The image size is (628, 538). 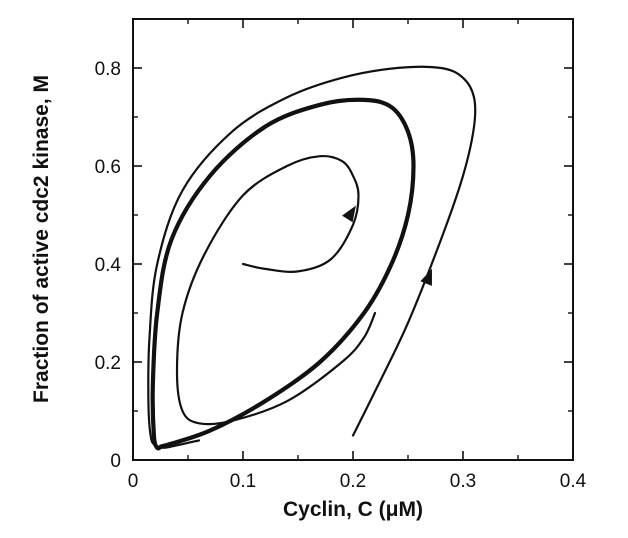 I want to click on x-tick-label: 0.2, so click(x=353, y=481).